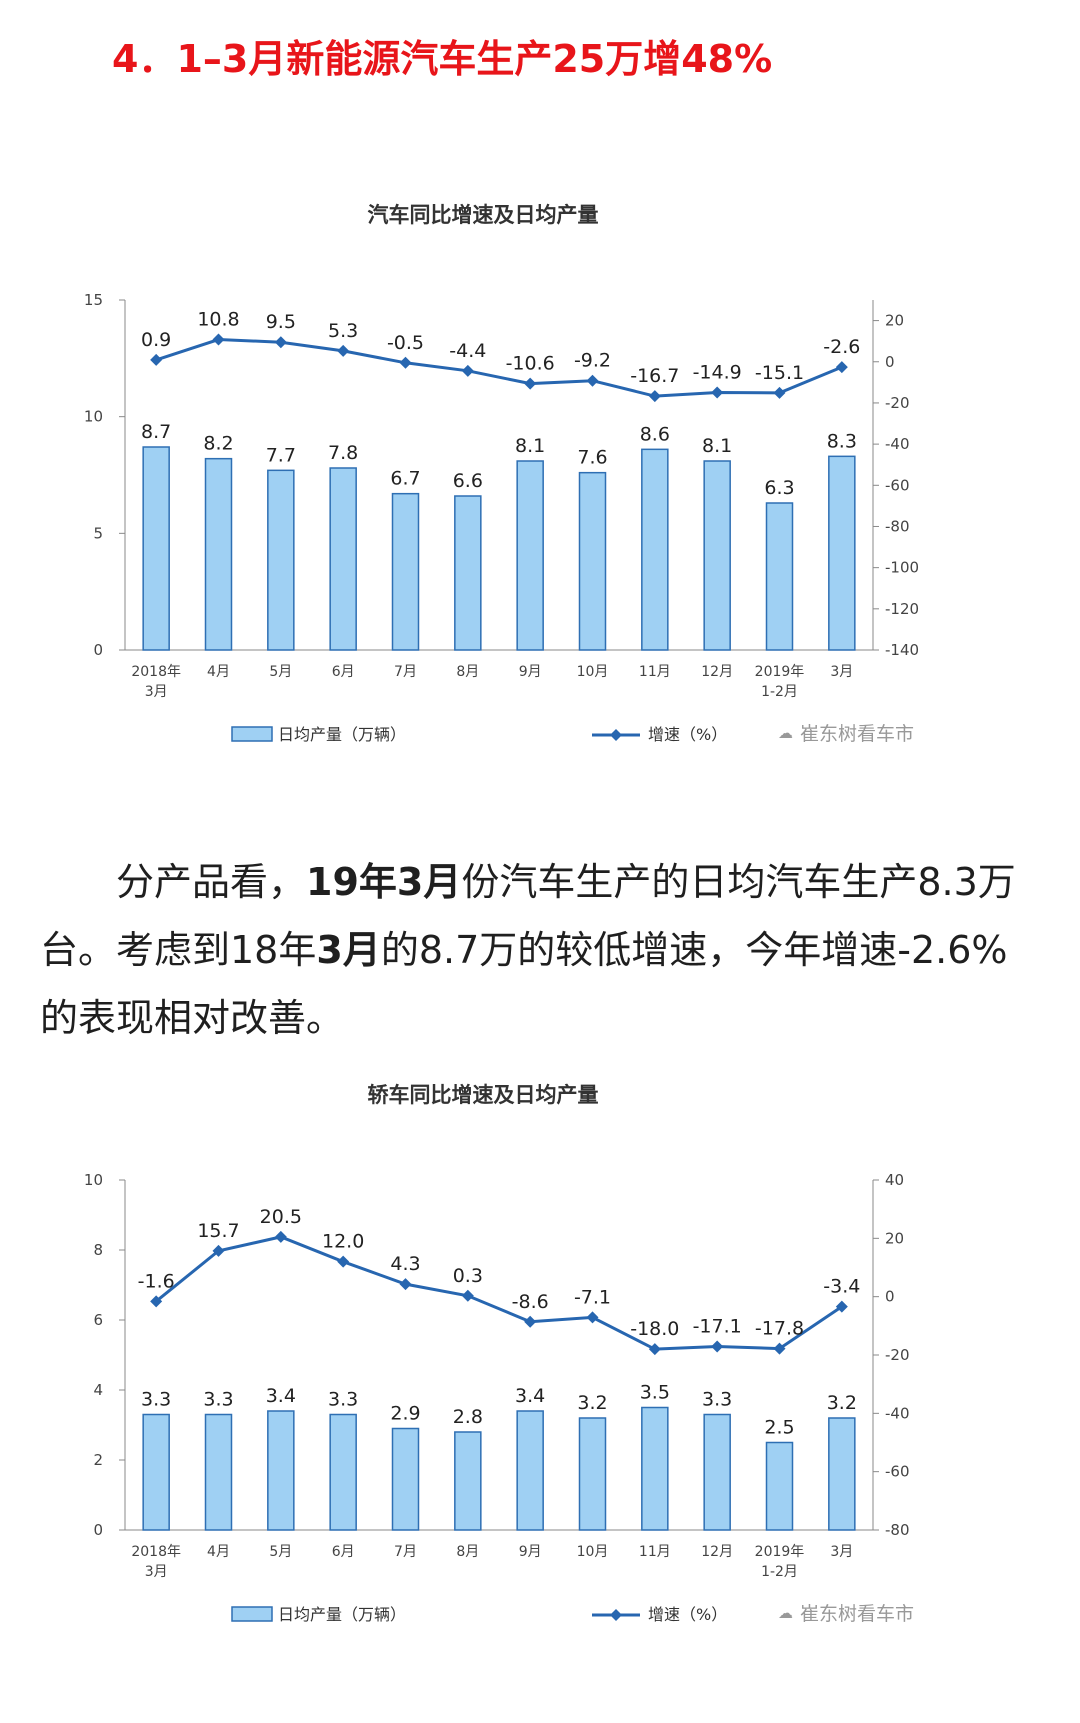 The height and width of the screenshot is (1723, 1080). I want to click on growth-line, so click(499, 368).